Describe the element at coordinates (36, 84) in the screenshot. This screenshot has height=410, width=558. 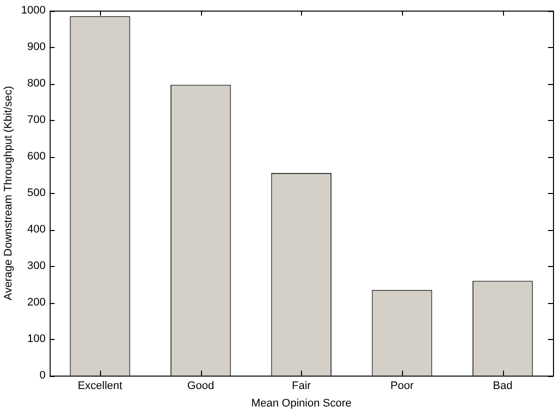
I see `y-tick-label: 800` at that location.